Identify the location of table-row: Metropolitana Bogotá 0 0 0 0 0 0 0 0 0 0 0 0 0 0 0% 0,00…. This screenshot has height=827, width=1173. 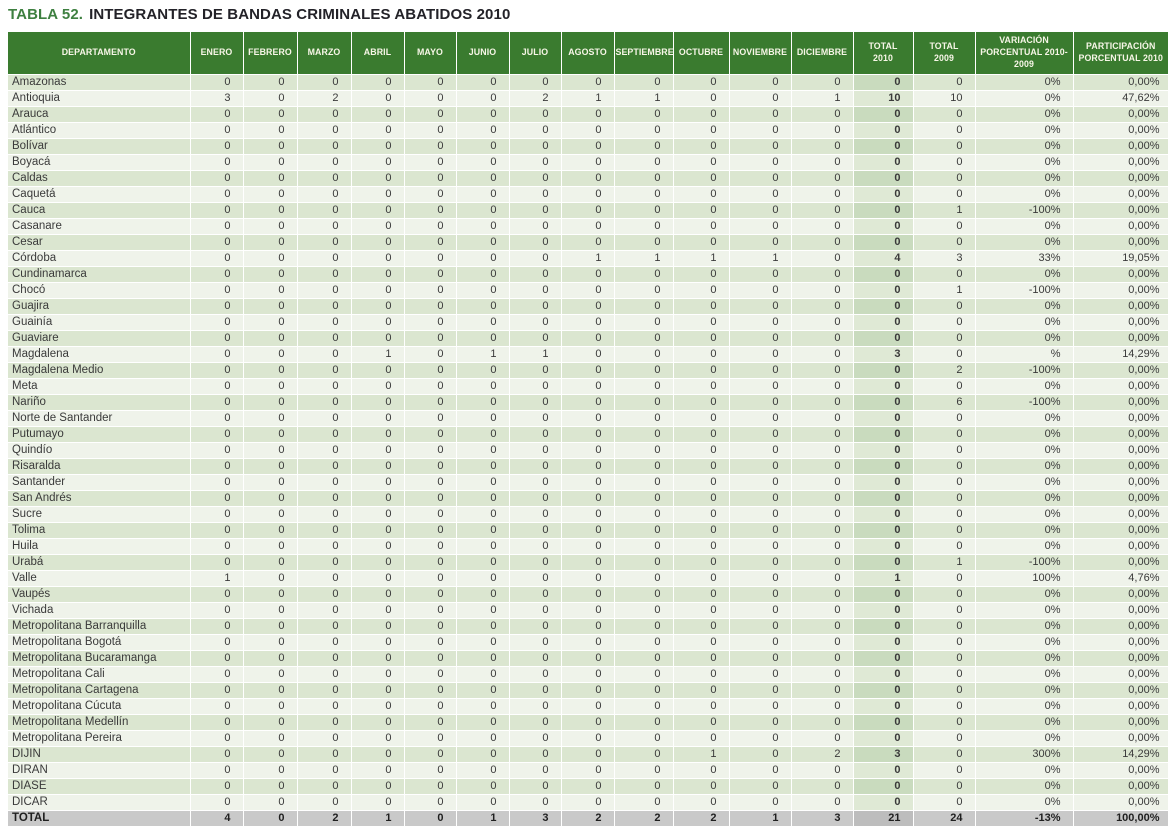
(588, 642).